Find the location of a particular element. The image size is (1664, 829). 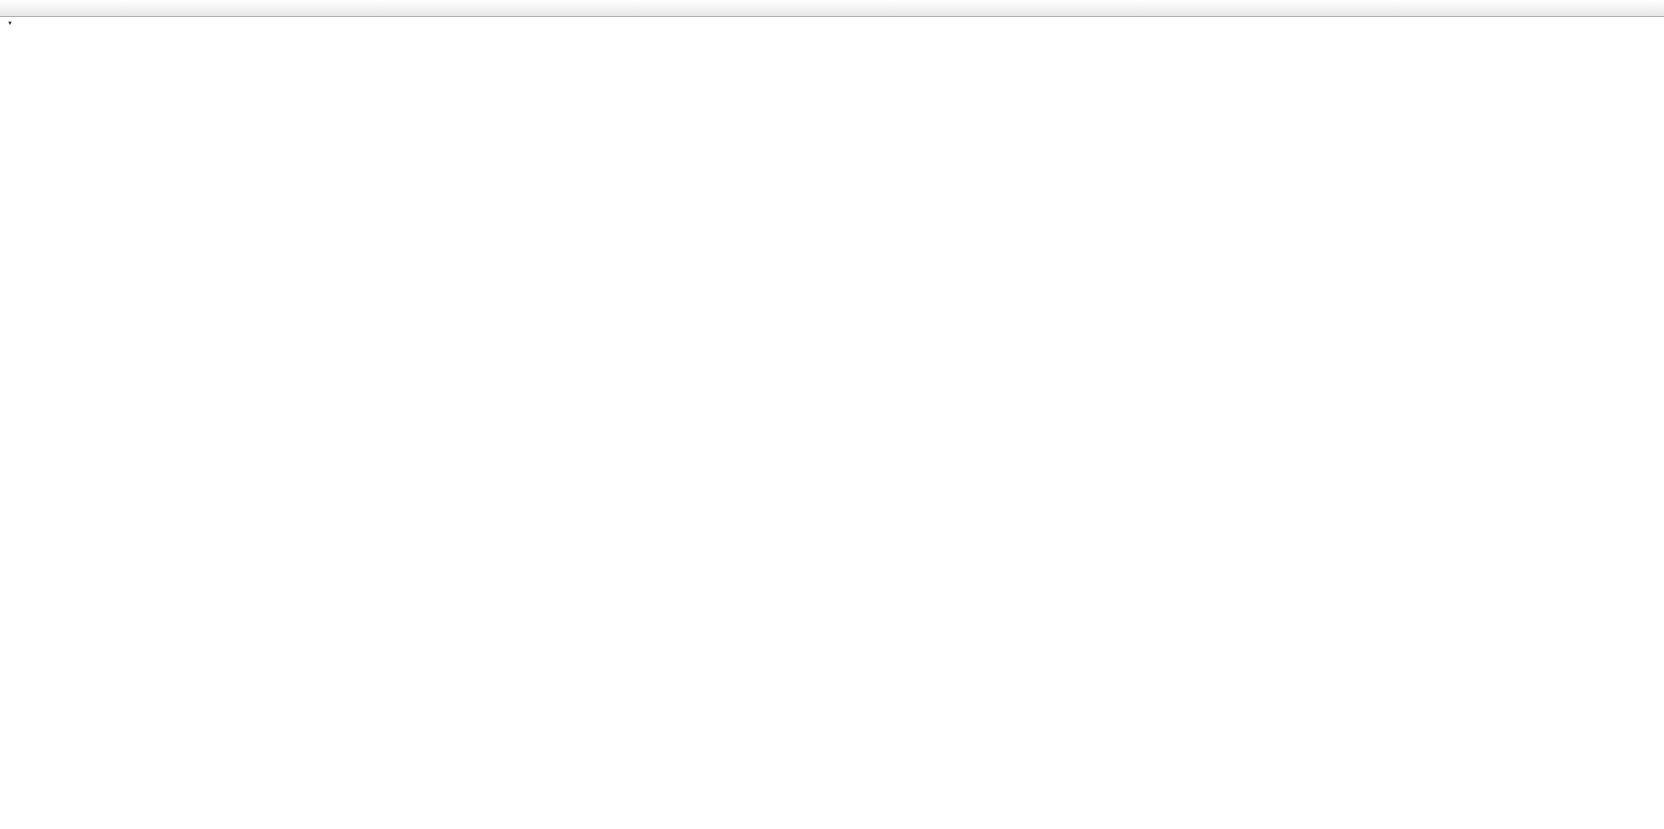

collapse-chart-icon: ▼ is located at coordinates (10, 24).